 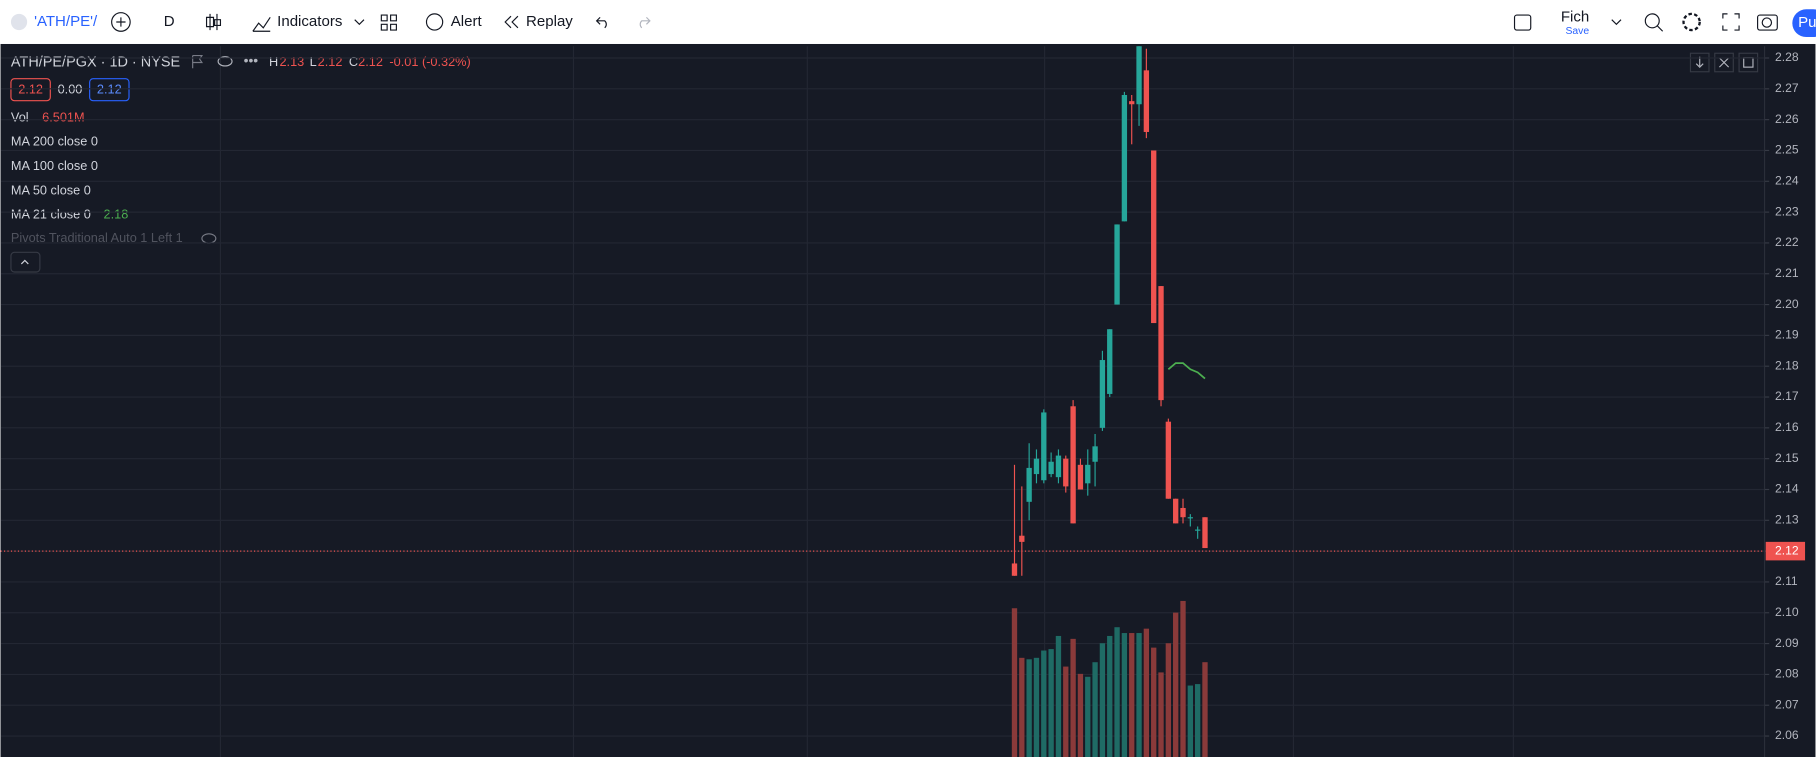 What do you see at coordinates (51, 189) in the screenshot?
I see `ma50: MA 50 close 0` at bounding box center [51, 189].